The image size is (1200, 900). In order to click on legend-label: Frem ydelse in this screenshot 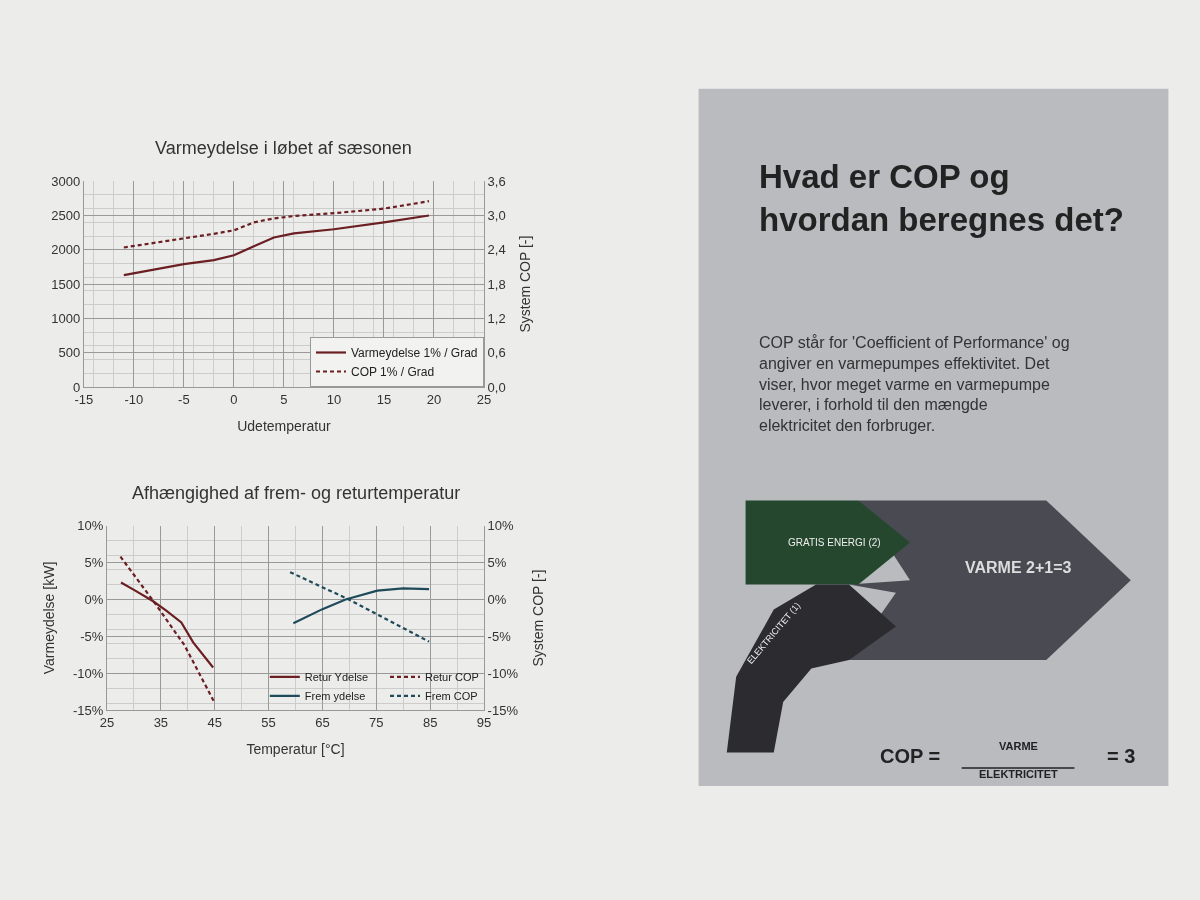, I will do `click(335, 696)`.